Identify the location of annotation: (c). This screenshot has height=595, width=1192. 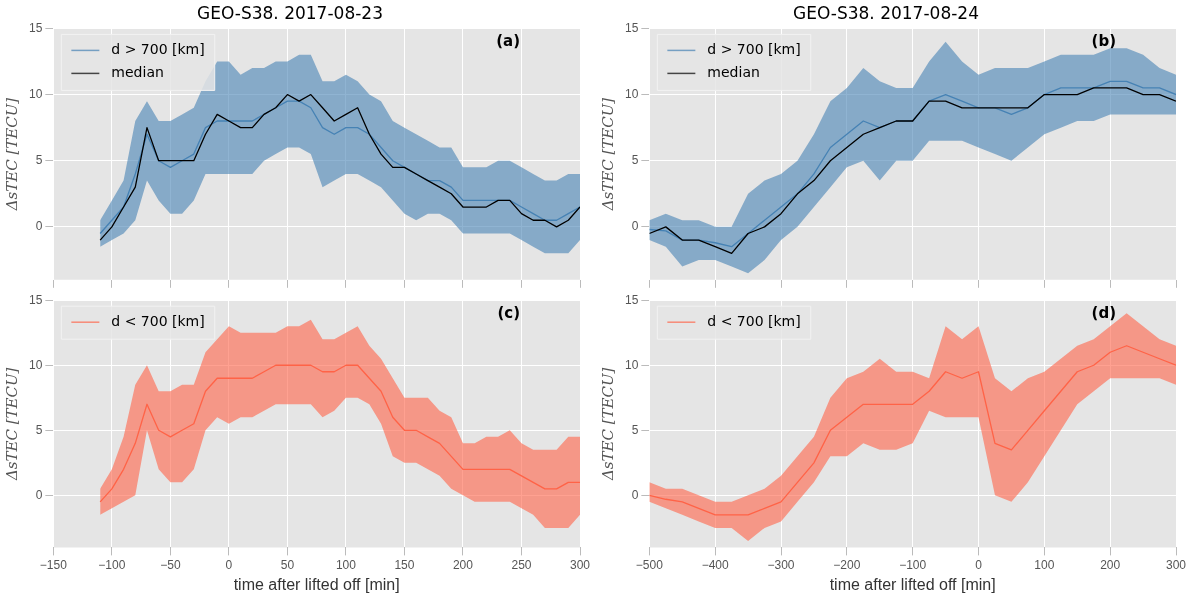
(508, 312).